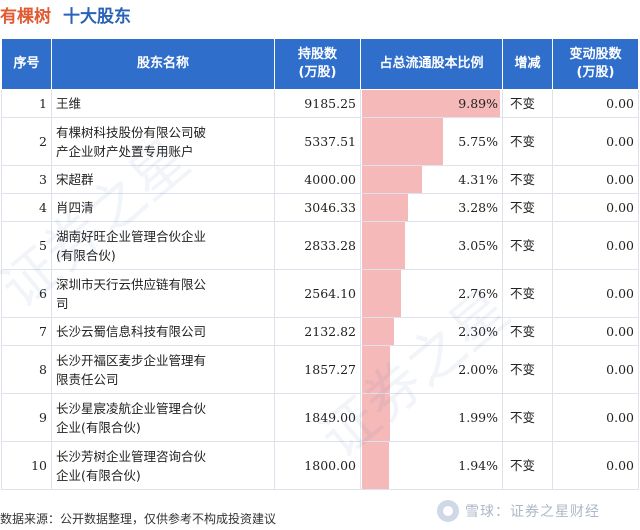 The image size is (640, 530). Describe the element at coordinates (26, 369) in the screenshot. I see `rank-cell: 8` at that location.